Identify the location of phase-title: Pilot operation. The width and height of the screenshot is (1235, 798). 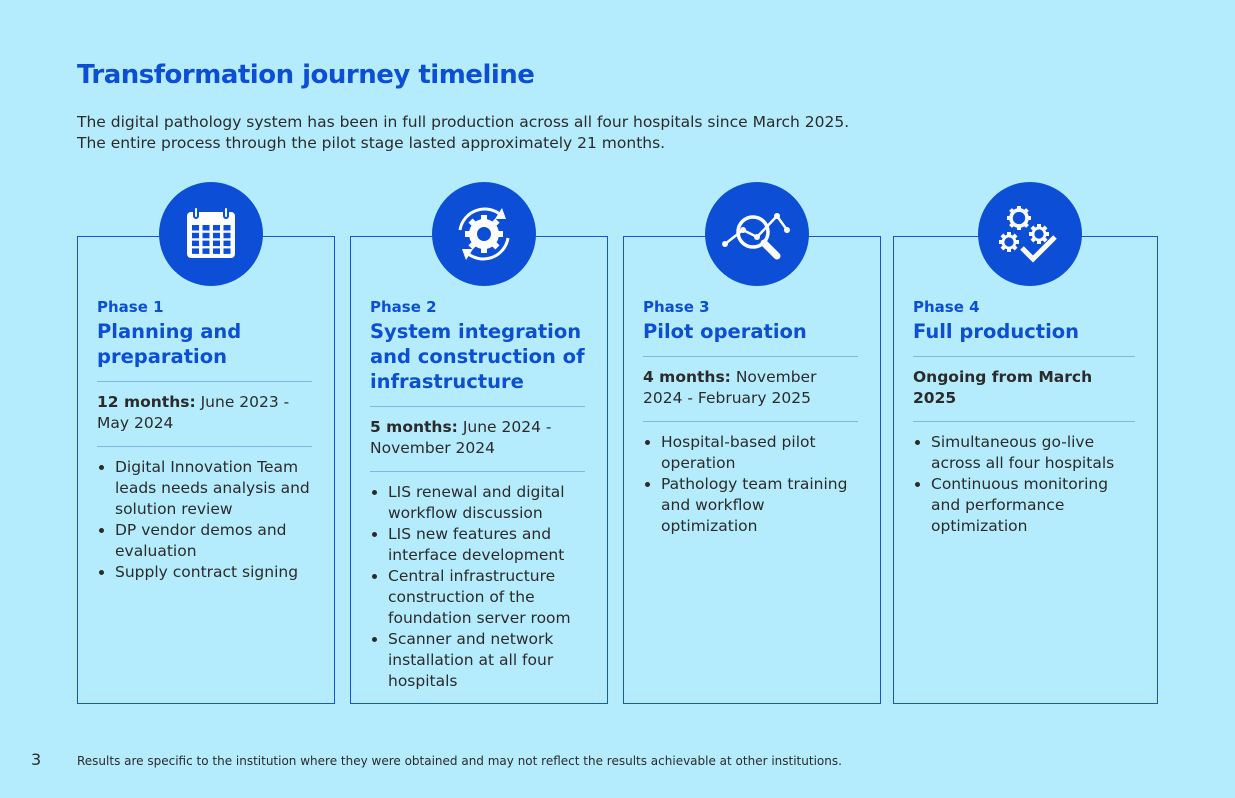
(725, 331).